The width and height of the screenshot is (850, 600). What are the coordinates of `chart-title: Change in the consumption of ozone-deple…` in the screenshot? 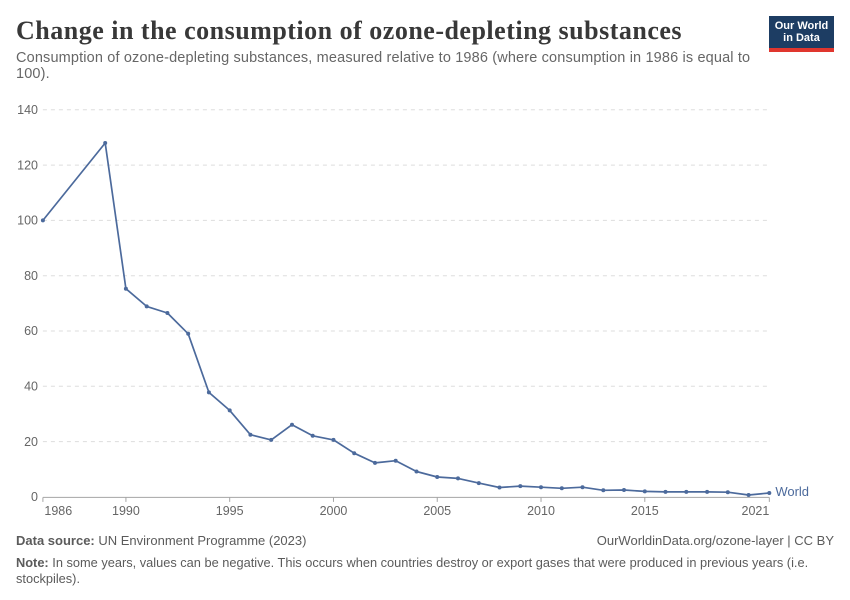 It's located at (349, 30).